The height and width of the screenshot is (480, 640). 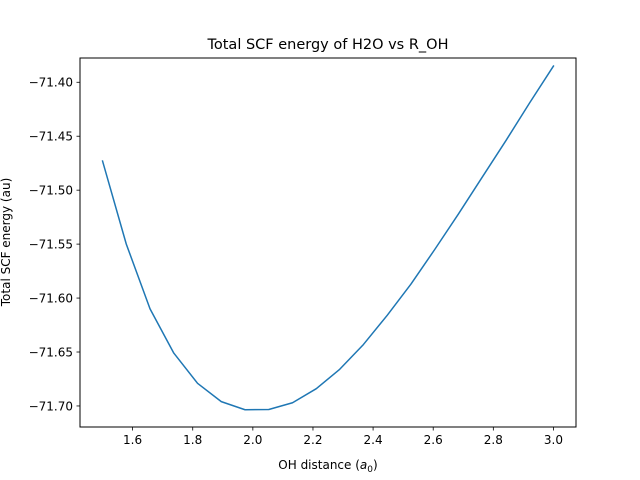 What do you see at coordinates (51, 352) in the screenshot?
I see `y-tick-label: −71.65` at bounding box center [51, 352].